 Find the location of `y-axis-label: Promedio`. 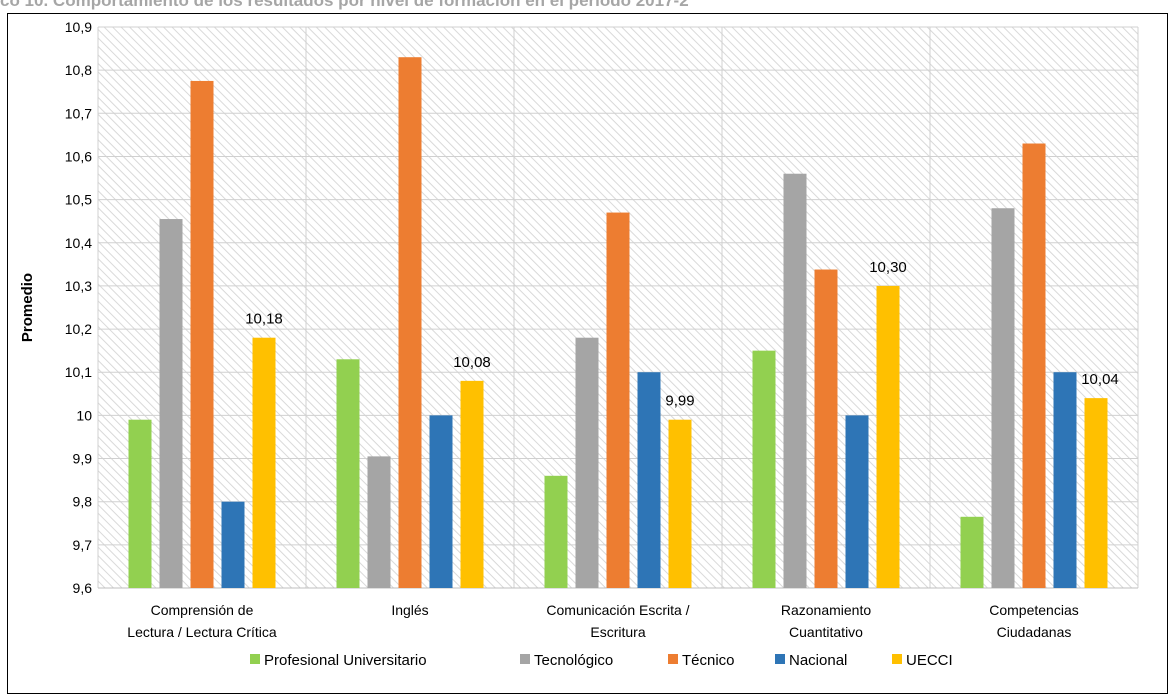

y-axis-label: Promedio is located at coordinates (27, 307).